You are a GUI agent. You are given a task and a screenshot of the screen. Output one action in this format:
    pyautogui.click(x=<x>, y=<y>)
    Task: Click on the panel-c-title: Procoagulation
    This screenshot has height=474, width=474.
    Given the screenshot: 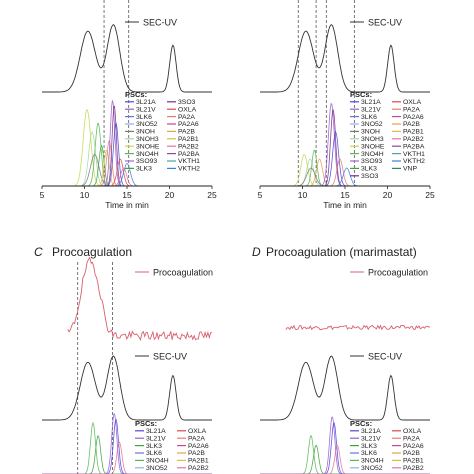 What is the action you would take?
    pyautogui.click(x=92, y=252)
    